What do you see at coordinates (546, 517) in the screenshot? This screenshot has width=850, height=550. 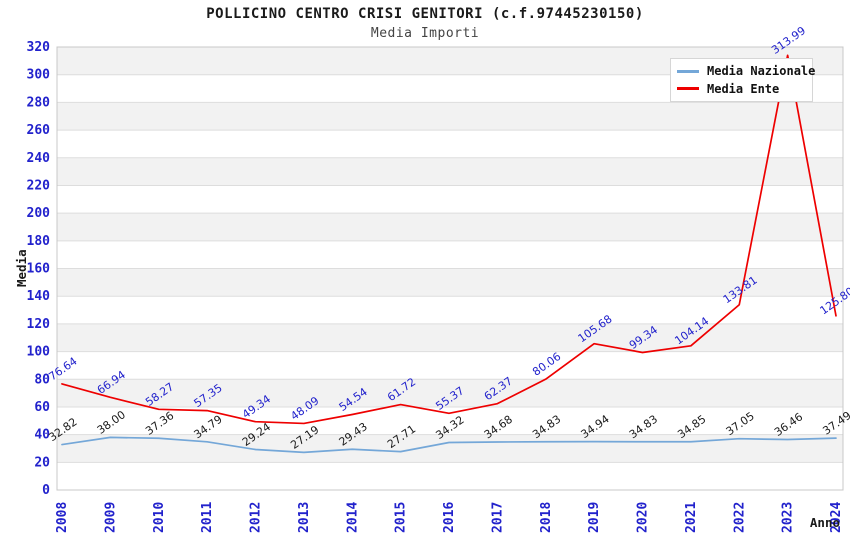 I see `x-tick-label: 2018` at bounding box center [546, 517].